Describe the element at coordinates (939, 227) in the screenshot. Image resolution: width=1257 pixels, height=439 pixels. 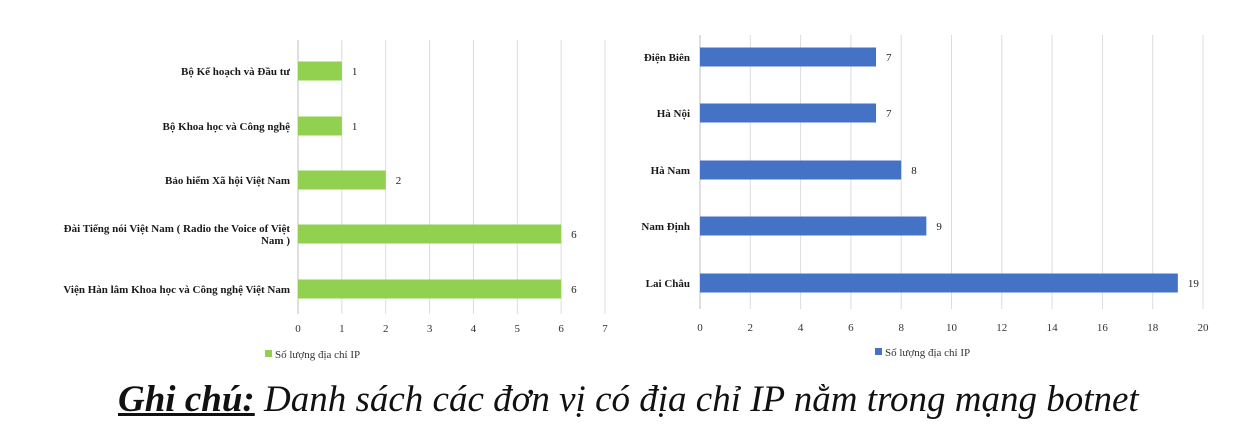
I see `data-label: 9` at that location.